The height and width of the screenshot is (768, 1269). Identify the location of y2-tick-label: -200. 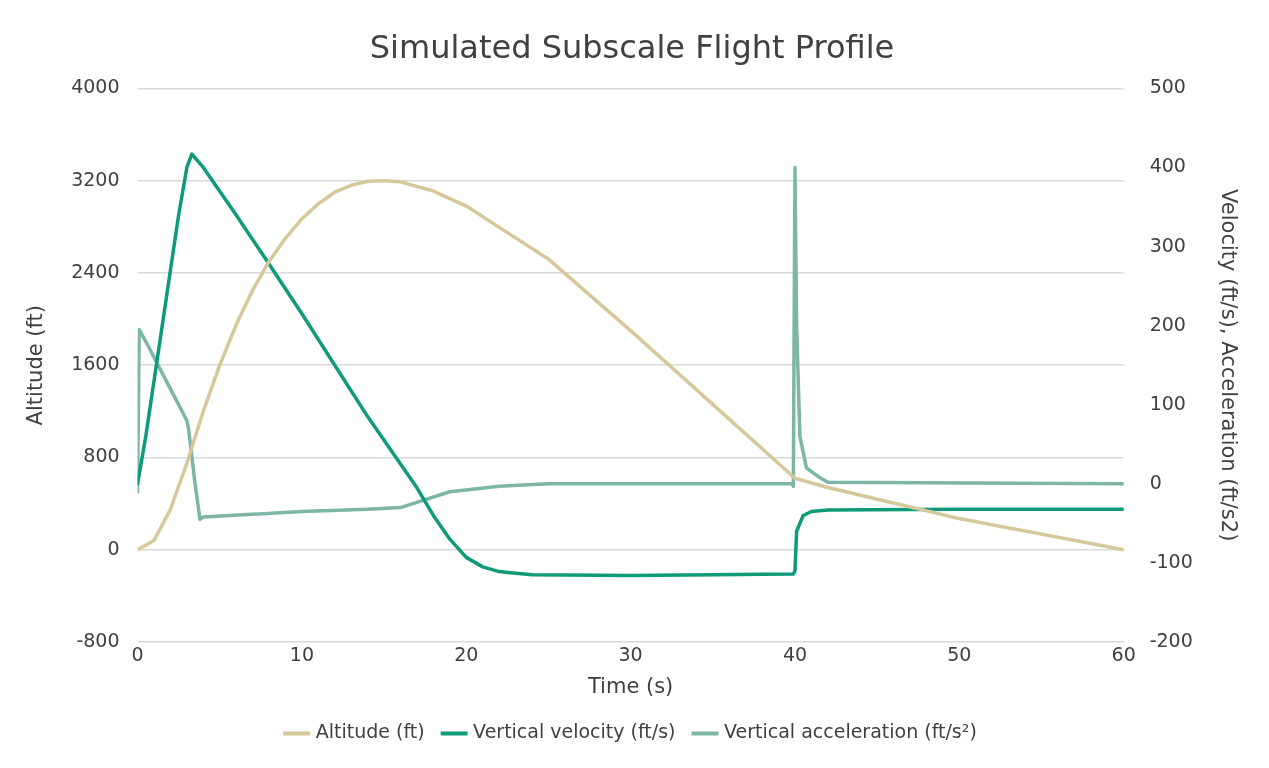
(1171, 639).